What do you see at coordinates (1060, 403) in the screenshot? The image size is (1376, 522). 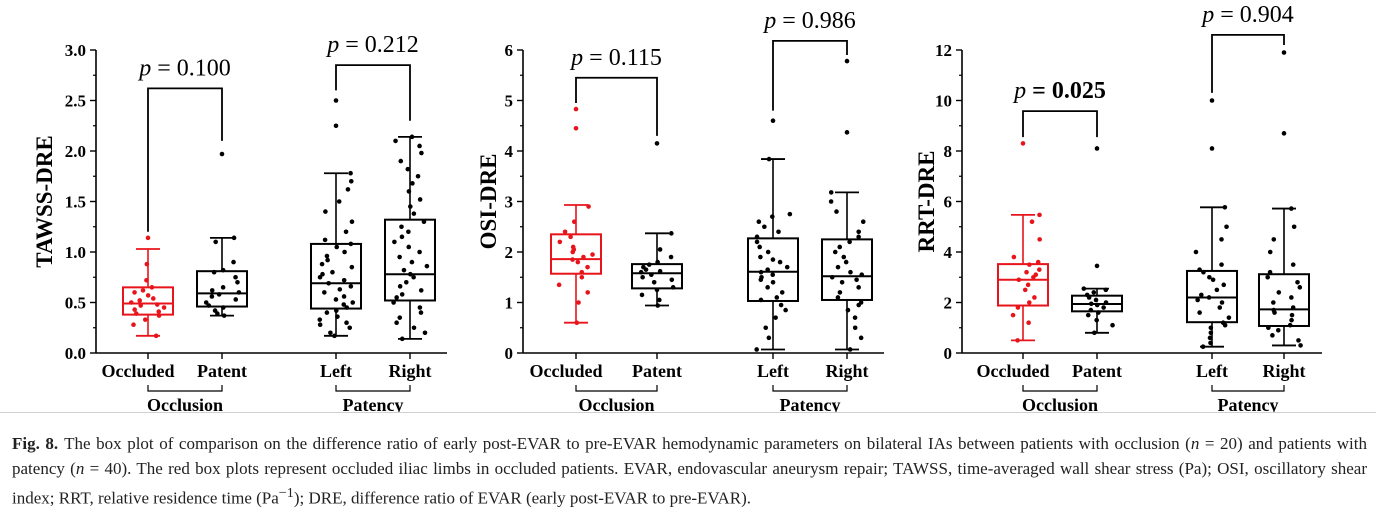 I see `group-label: Occlusion` at bounding box center [1060, 403].